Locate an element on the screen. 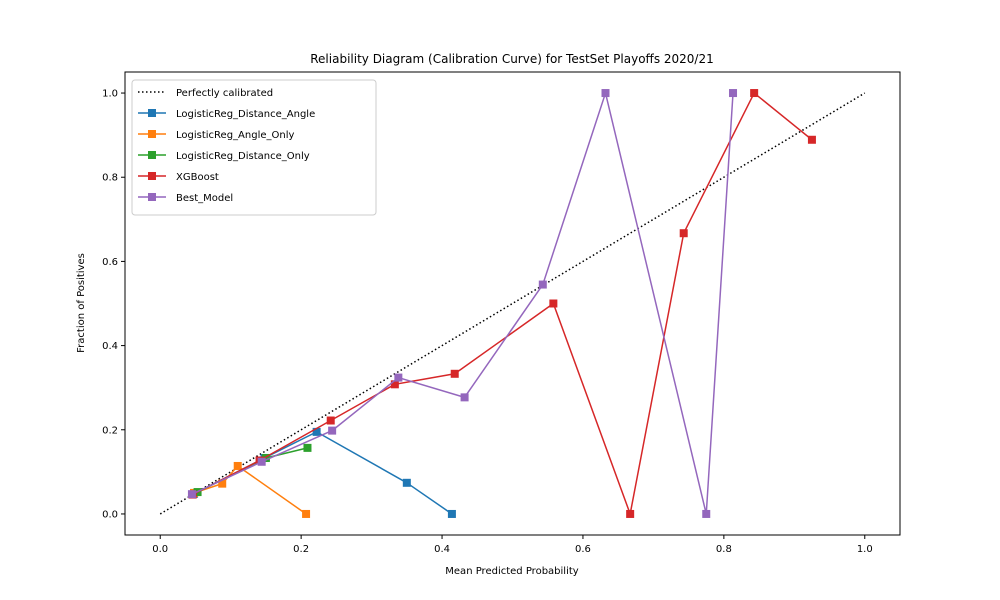 The height and width of the screenshot is (600, 1000). legend-label-perfectly-calibrated: Perfectly calibrated is located at coordinates (224, 93).